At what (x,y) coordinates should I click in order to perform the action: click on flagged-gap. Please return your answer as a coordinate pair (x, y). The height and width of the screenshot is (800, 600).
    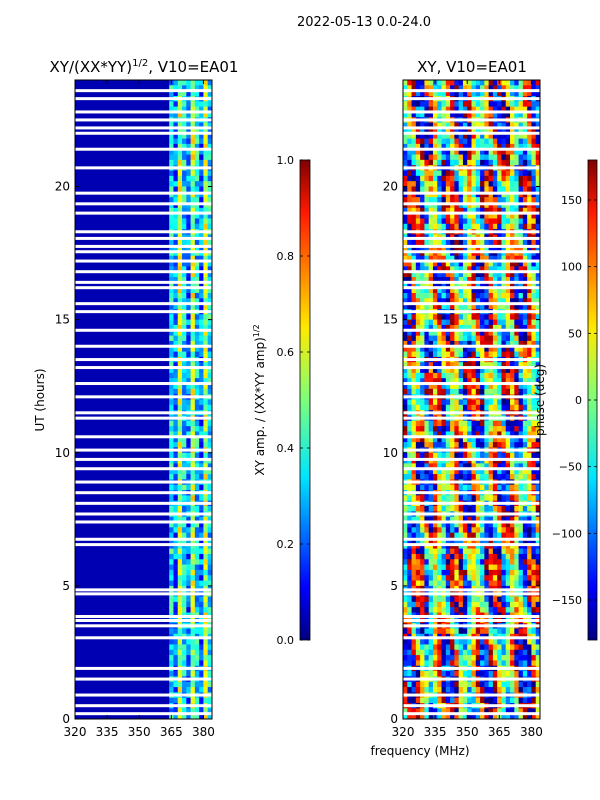
    Looking at the image, I should click on (143, 133).